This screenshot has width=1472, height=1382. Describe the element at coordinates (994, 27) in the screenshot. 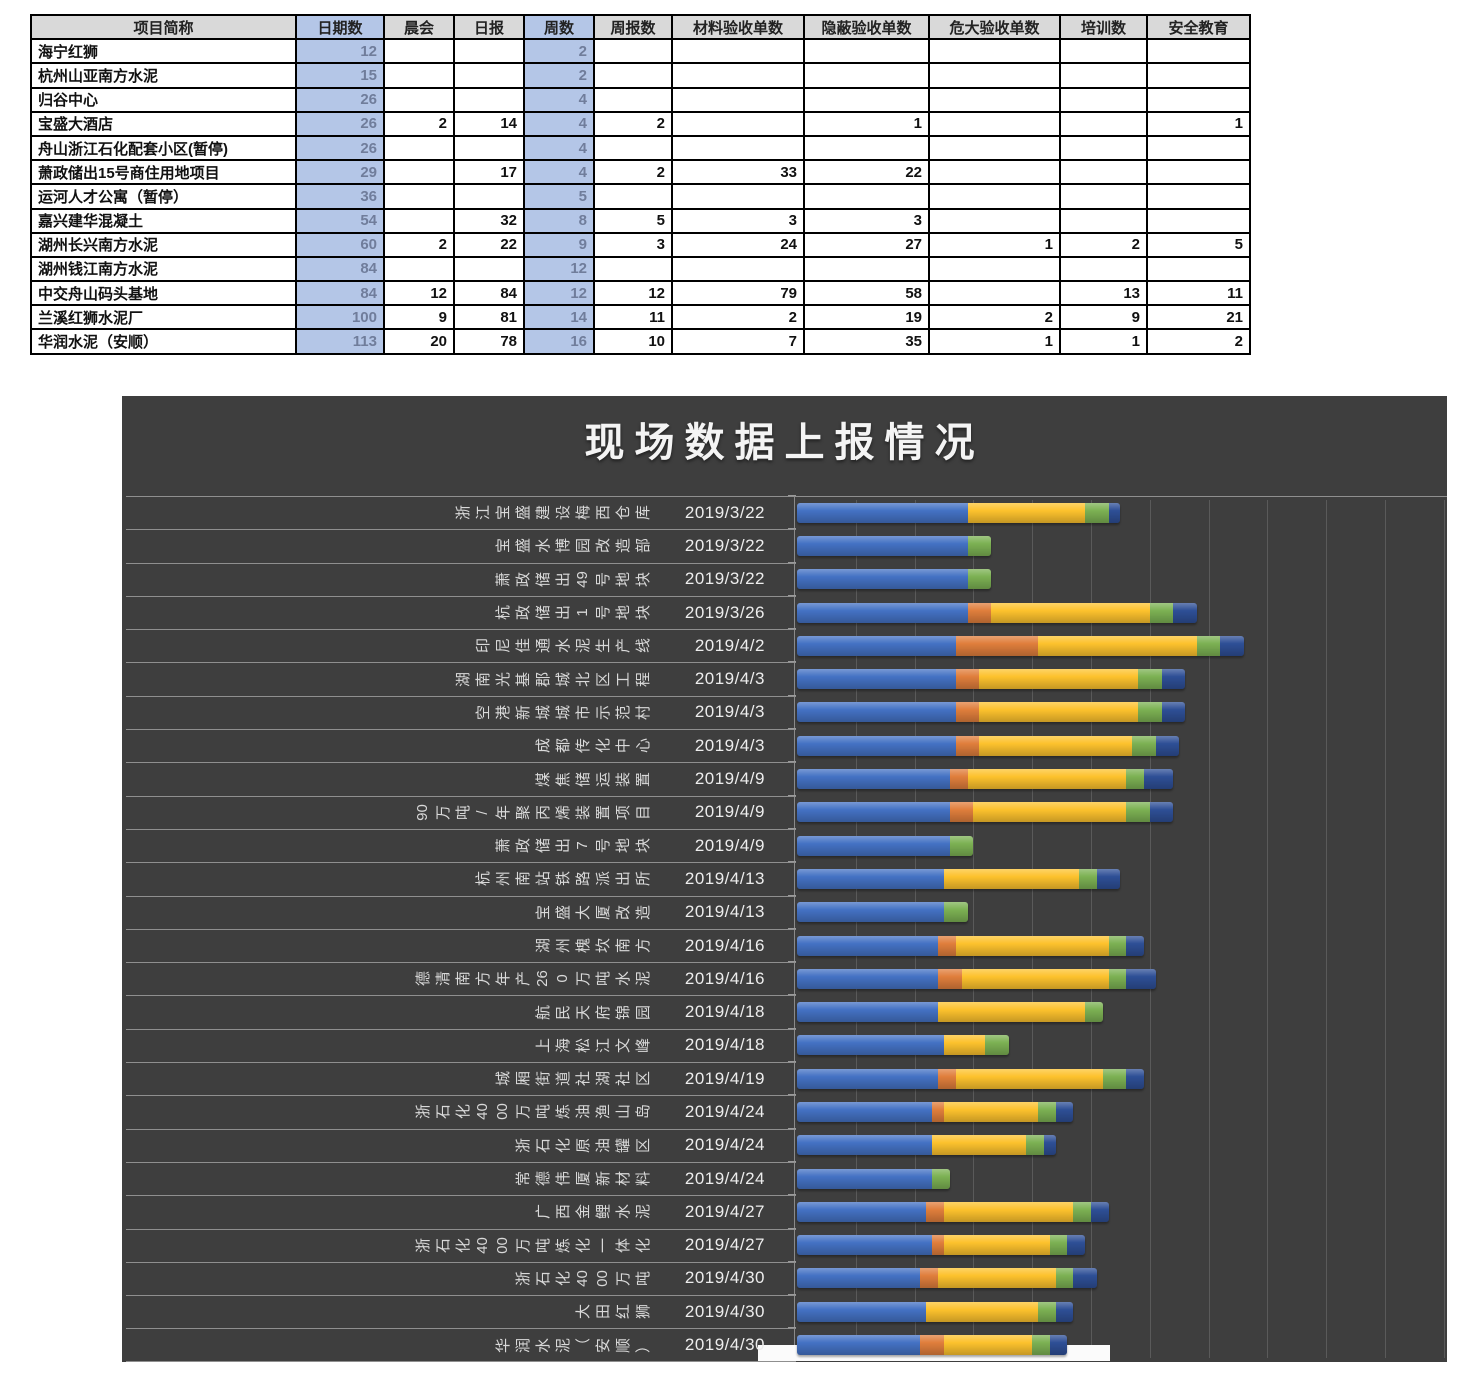

I see `column-header: 危大验收单数` at that location.